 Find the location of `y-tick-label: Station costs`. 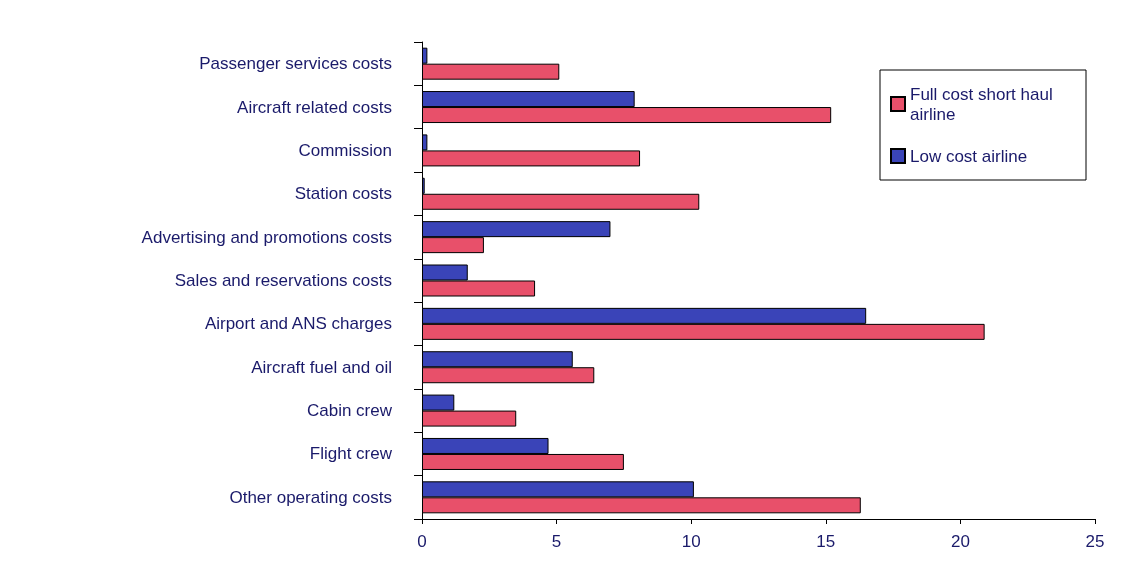

y-tick-label: Station costs is located at coordinates (343, 194).